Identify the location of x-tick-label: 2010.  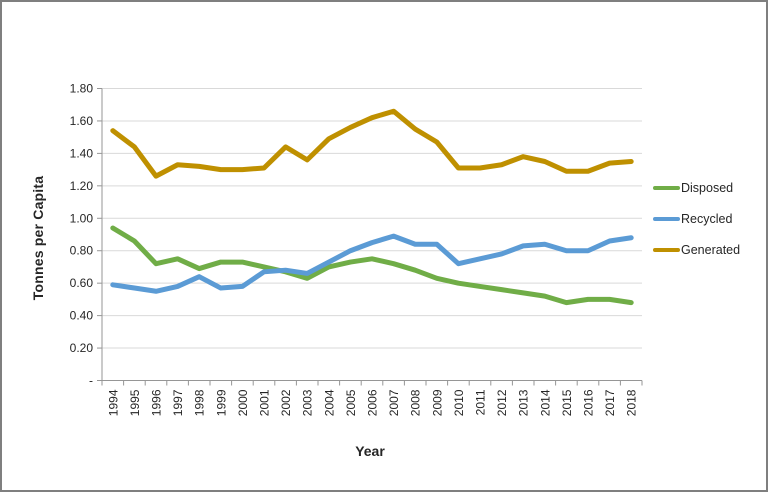
(459, 402).